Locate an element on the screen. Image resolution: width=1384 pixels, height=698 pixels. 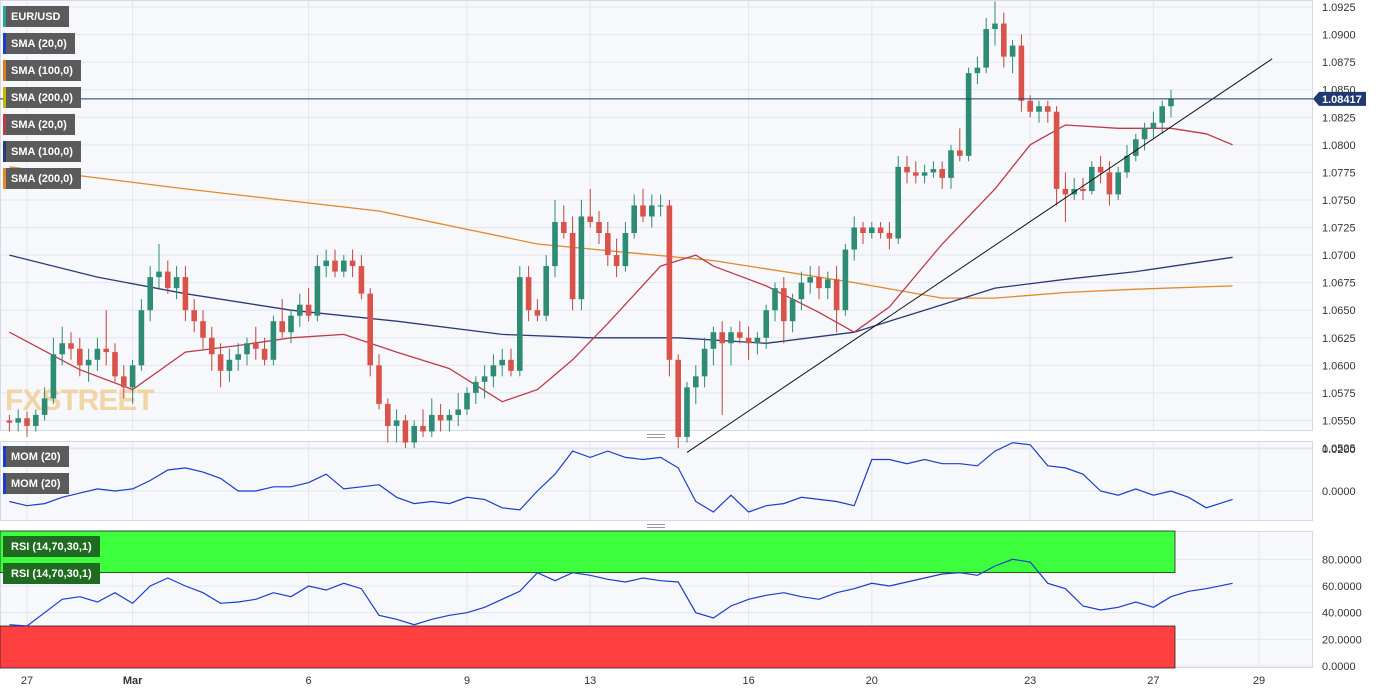
rsi-axis-label: 80.0000 is located at coordinates (1342, 560).